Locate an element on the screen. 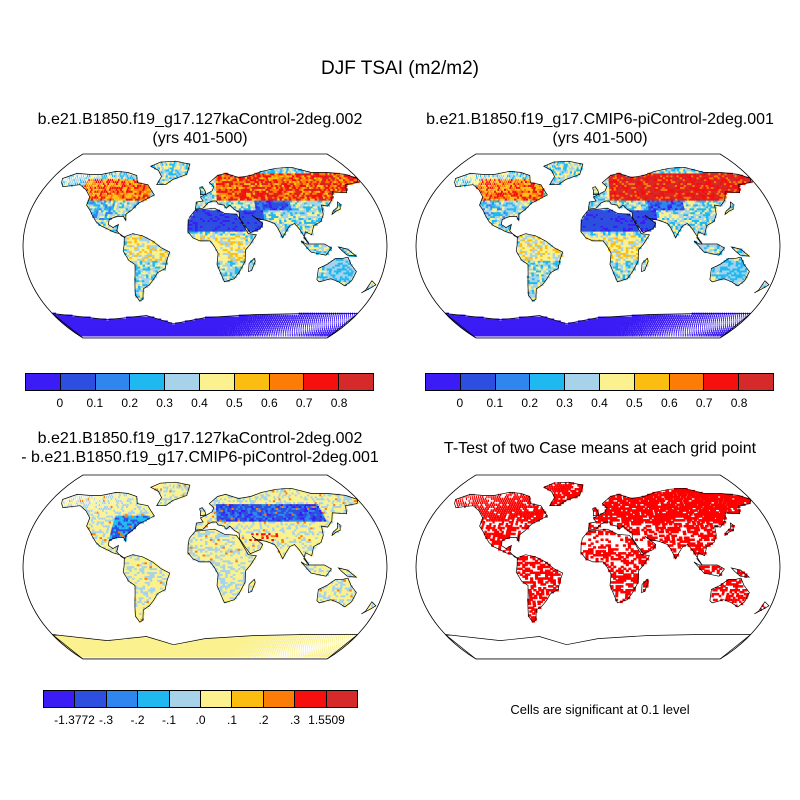 The image size is (800, 800). colorbar-tick-label: -.2 is located at coordinates (137, 720).